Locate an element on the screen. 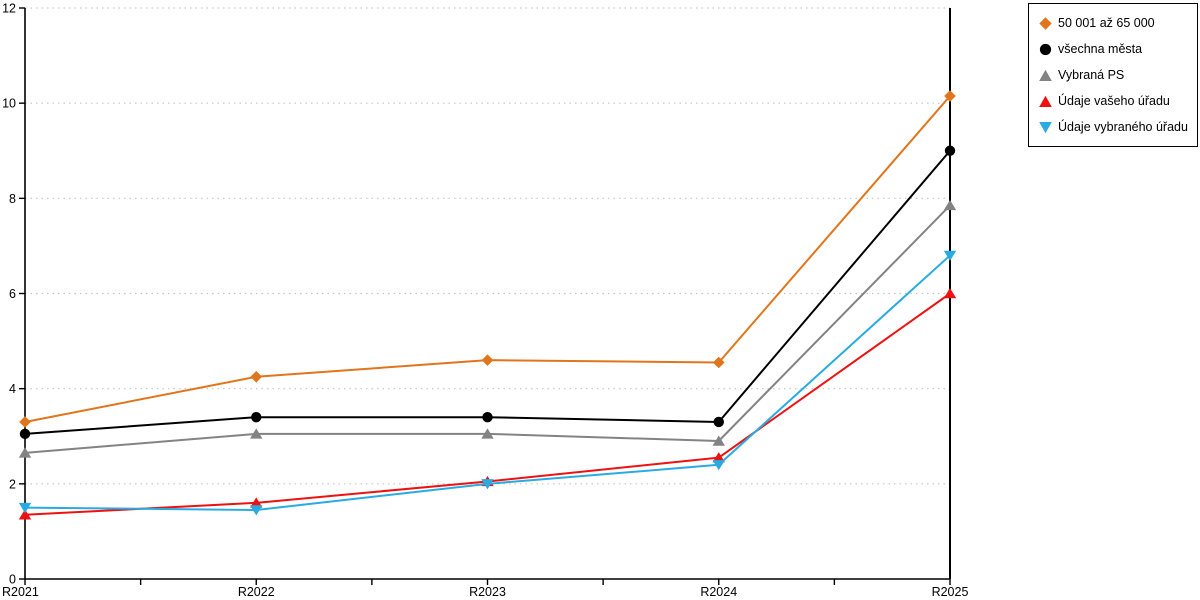  y-axis: 0 2 4 6 8 10 12 is located at coordinates (14, 294).